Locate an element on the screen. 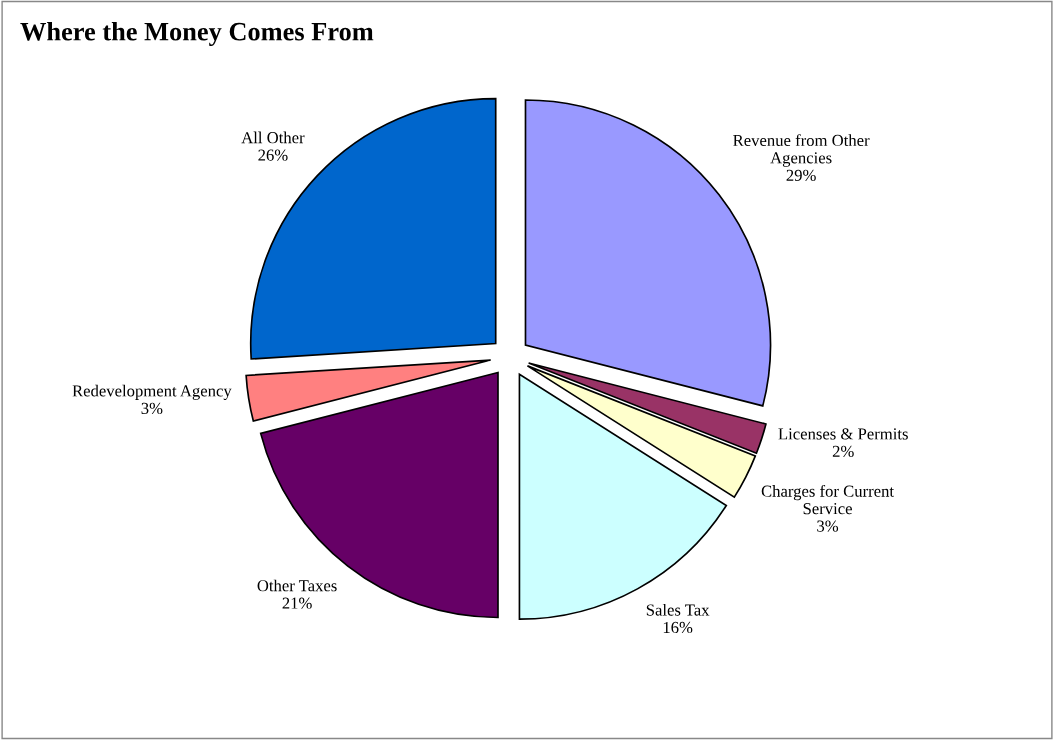 The width and height of the screenshot is (1054, 740). data-label: 21% is located at coordinates (297, 603).